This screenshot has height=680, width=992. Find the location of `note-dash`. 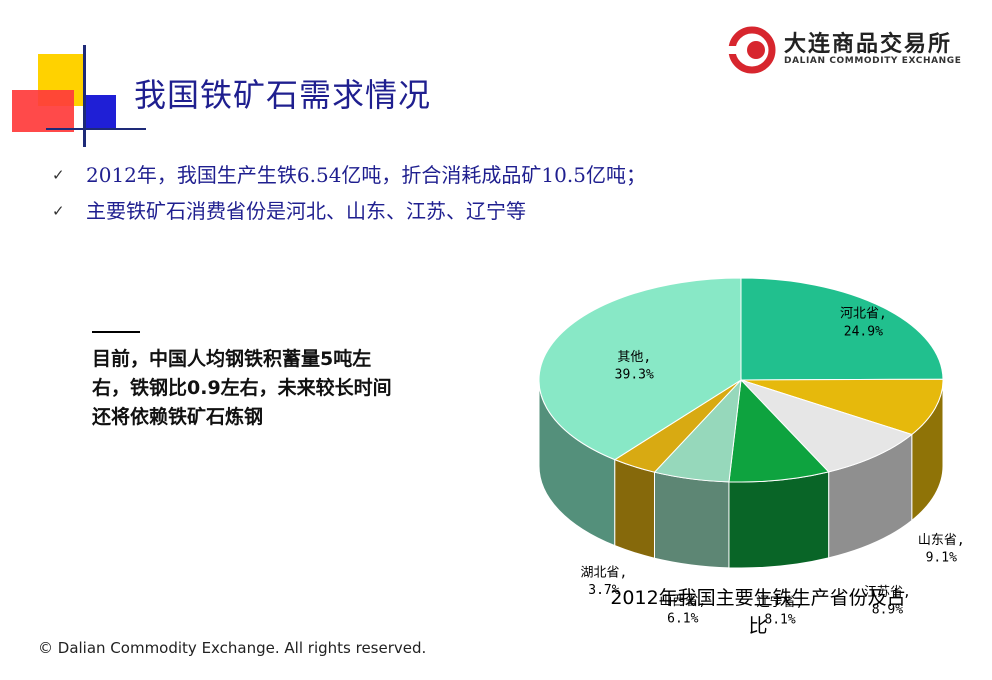

note-dash is located at coordinates (116, 332).